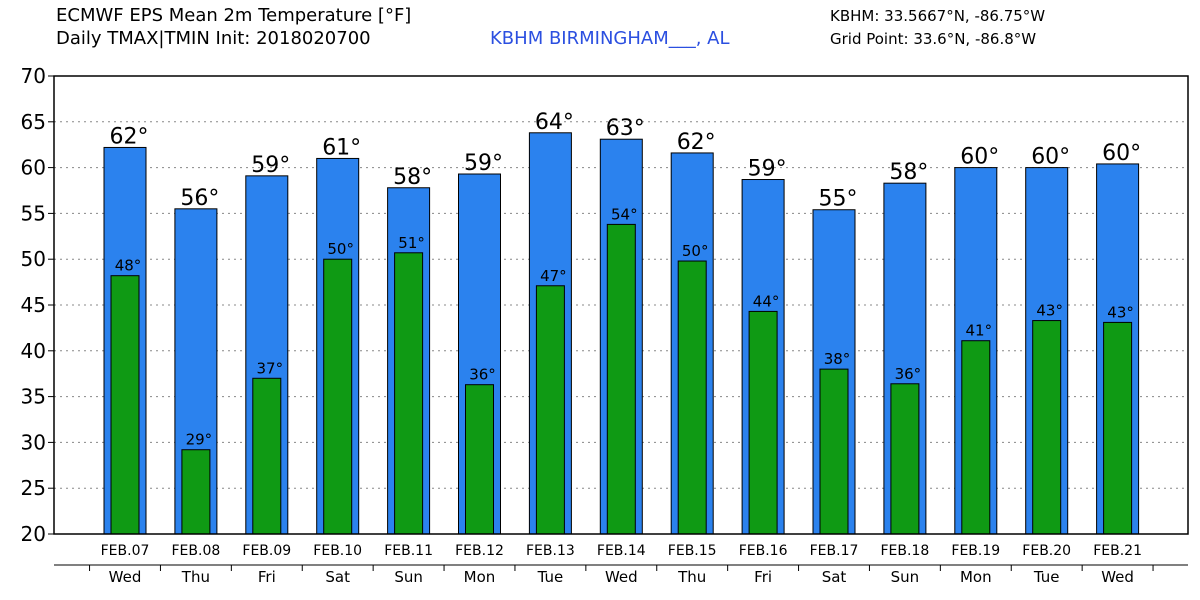 The width and height of the screenshot is (1200, 600). I want to click on tmin-label: 41°, so click(979, 331).